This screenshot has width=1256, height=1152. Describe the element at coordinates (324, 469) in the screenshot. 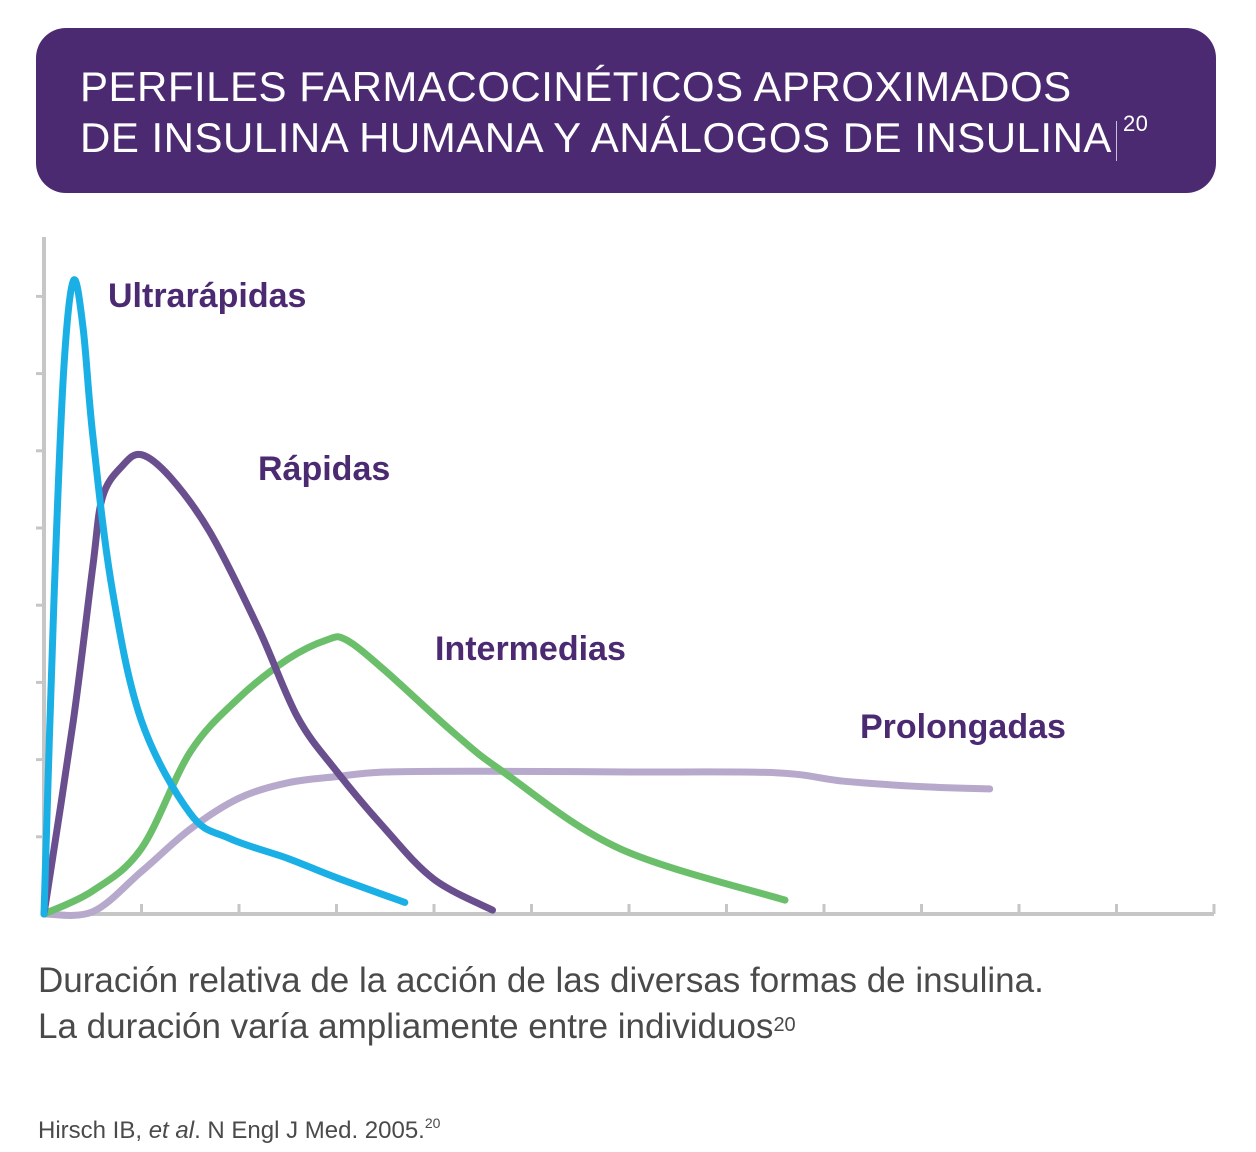

I see `label-rapidas: Rápidas` at that location.